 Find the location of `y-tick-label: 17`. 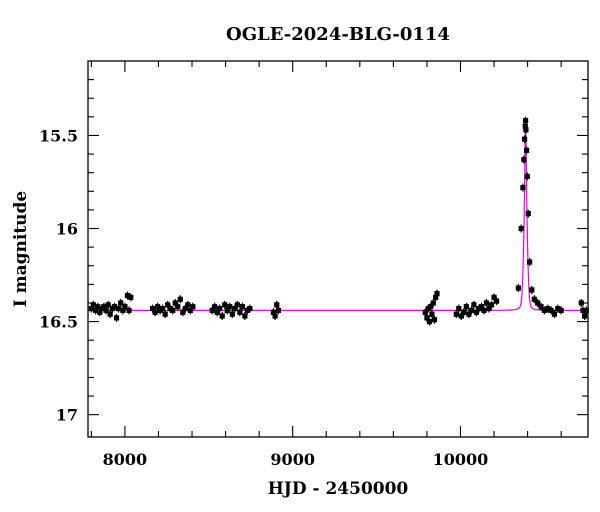

y-tick-label: 17 is located at coordinates (67, 415).